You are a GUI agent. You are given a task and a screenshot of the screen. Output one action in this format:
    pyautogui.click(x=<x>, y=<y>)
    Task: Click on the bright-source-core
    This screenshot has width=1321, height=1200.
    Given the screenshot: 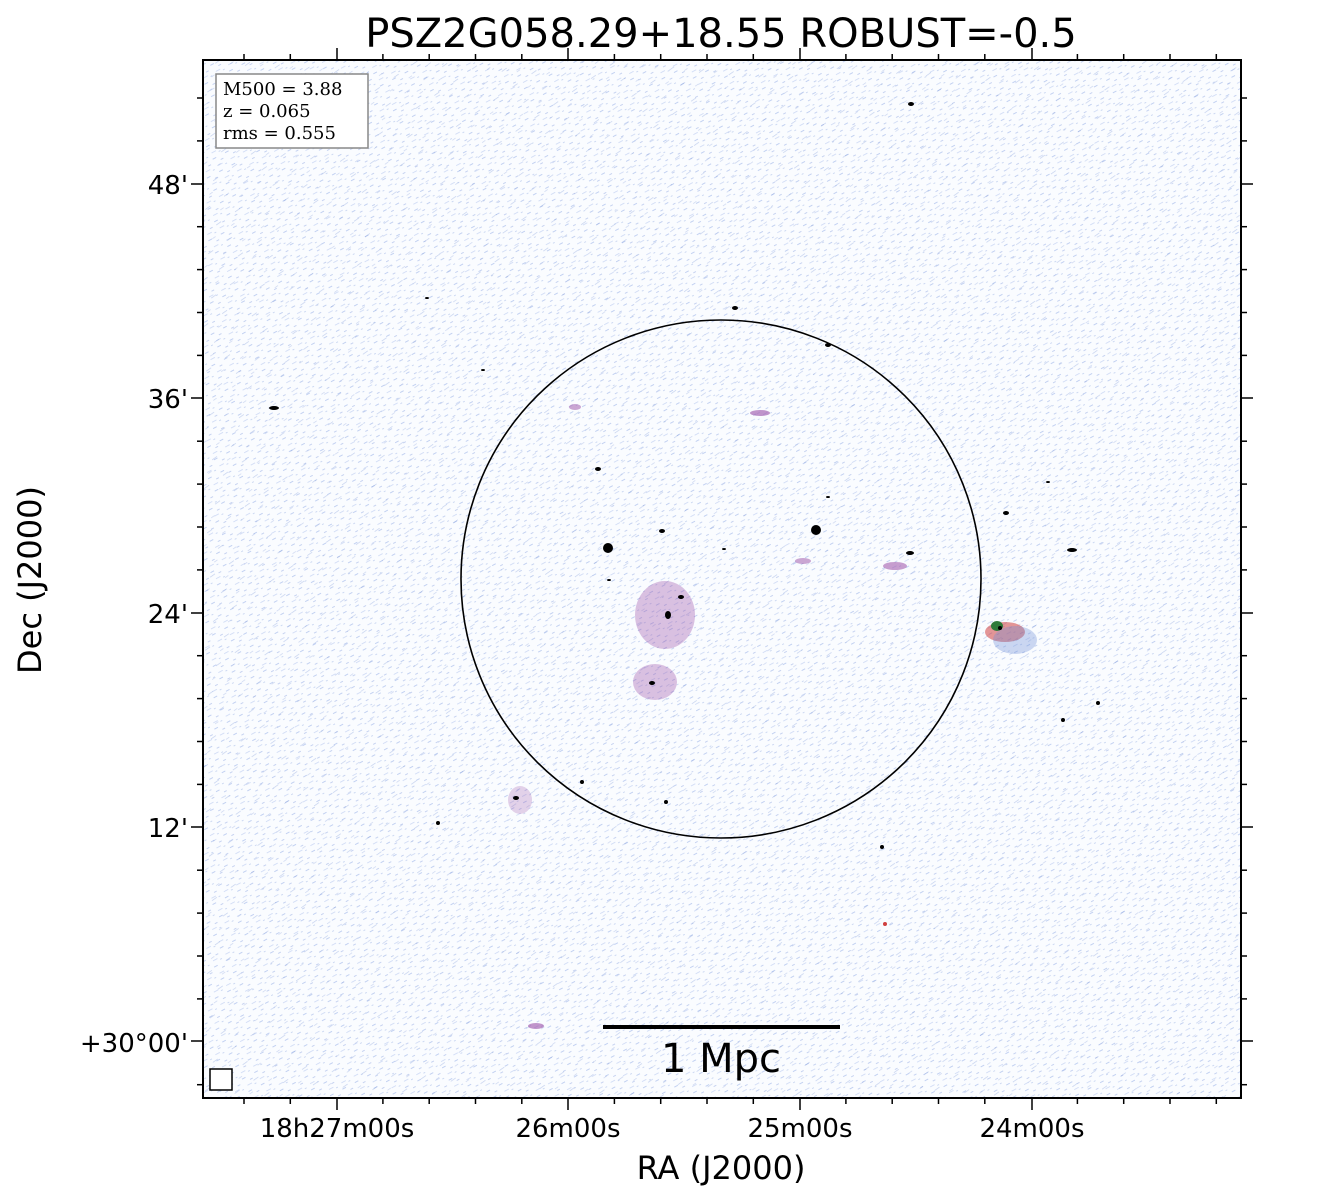 What is the action you would take?
    pyautogui.click(x=1000, y=628)
    